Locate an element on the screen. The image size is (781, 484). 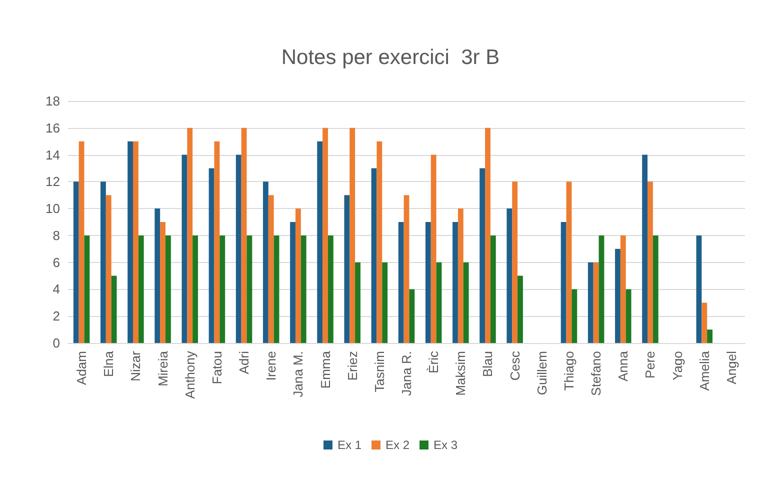
x-tick-label: Stefano is located at coordinates (596, 373).